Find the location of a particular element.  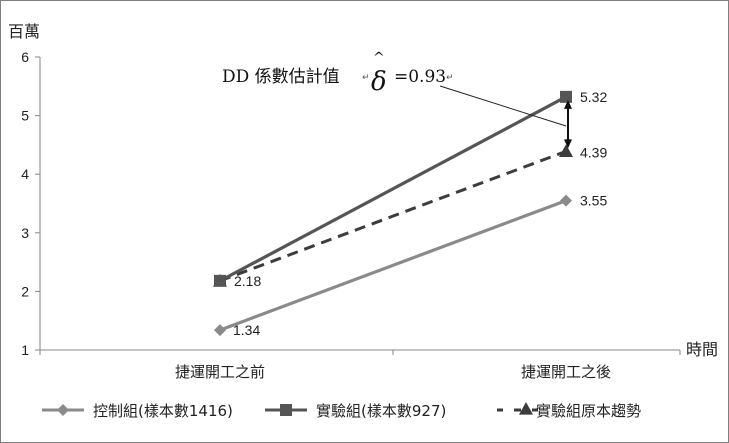

data-label: 2.18 is located at coordinates (247, 281).